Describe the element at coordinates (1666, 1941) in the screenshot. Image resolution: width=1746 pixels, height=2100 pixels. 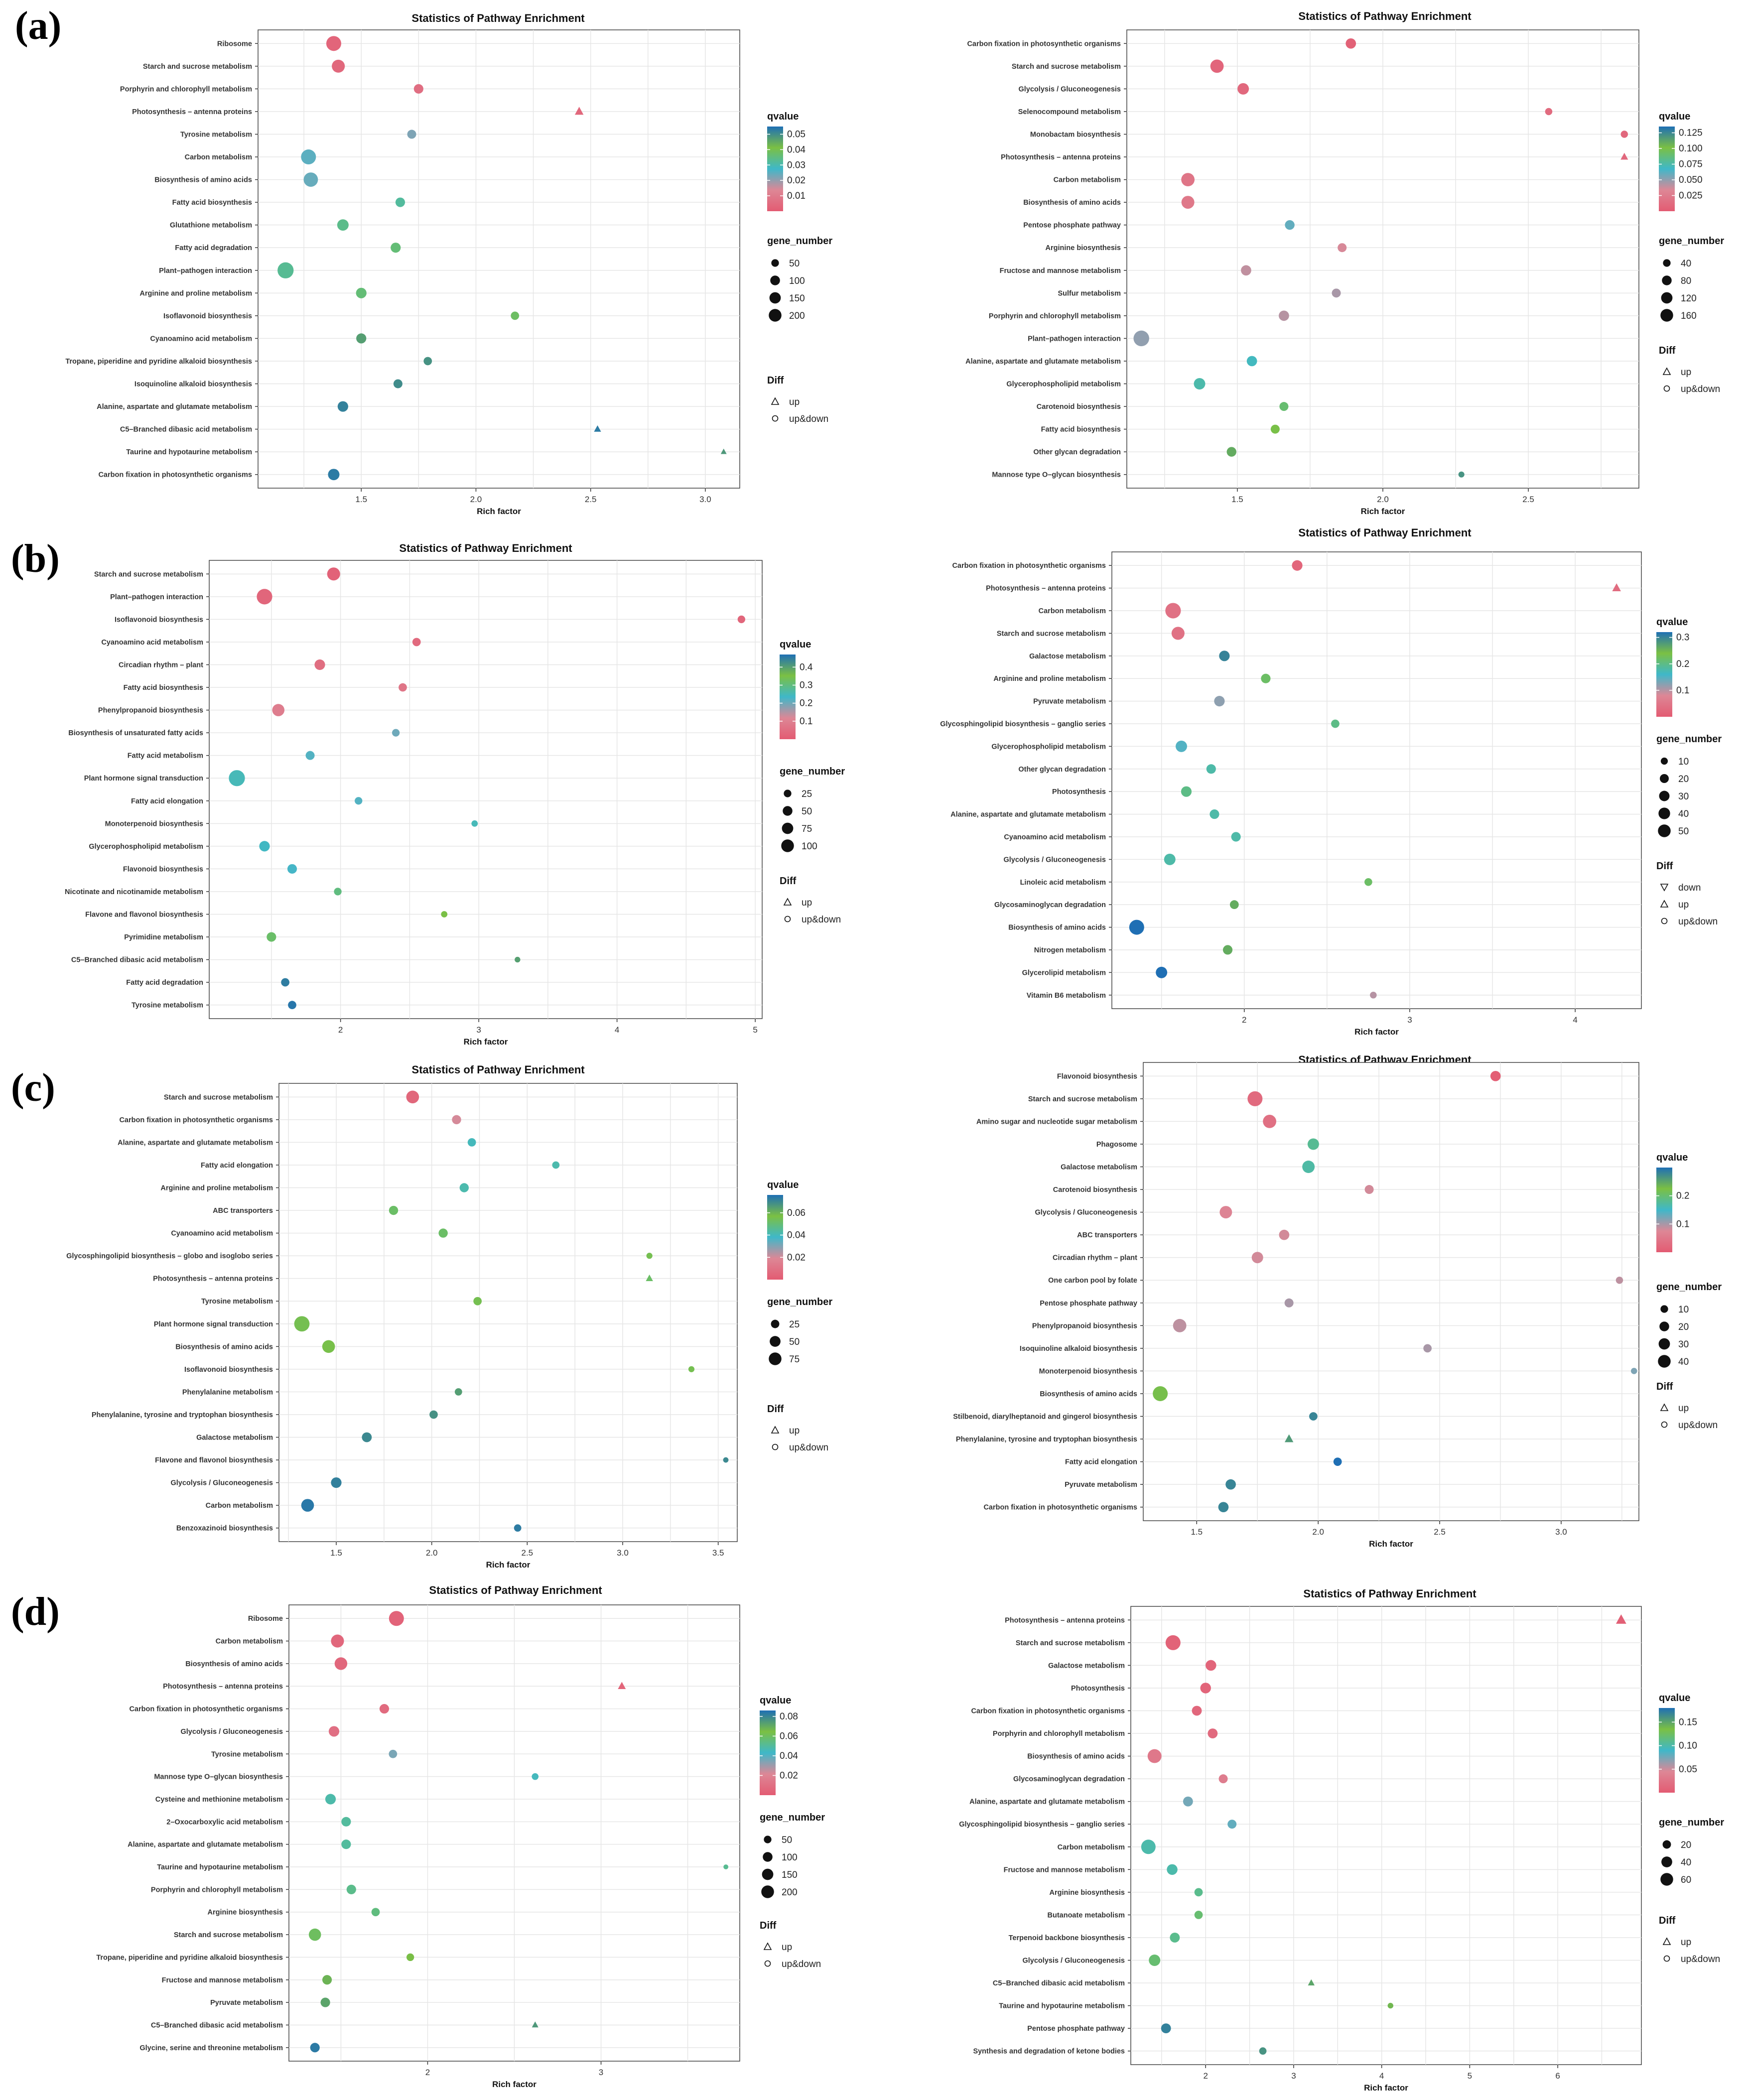
I see `diff-legend-shape-up` at that location.